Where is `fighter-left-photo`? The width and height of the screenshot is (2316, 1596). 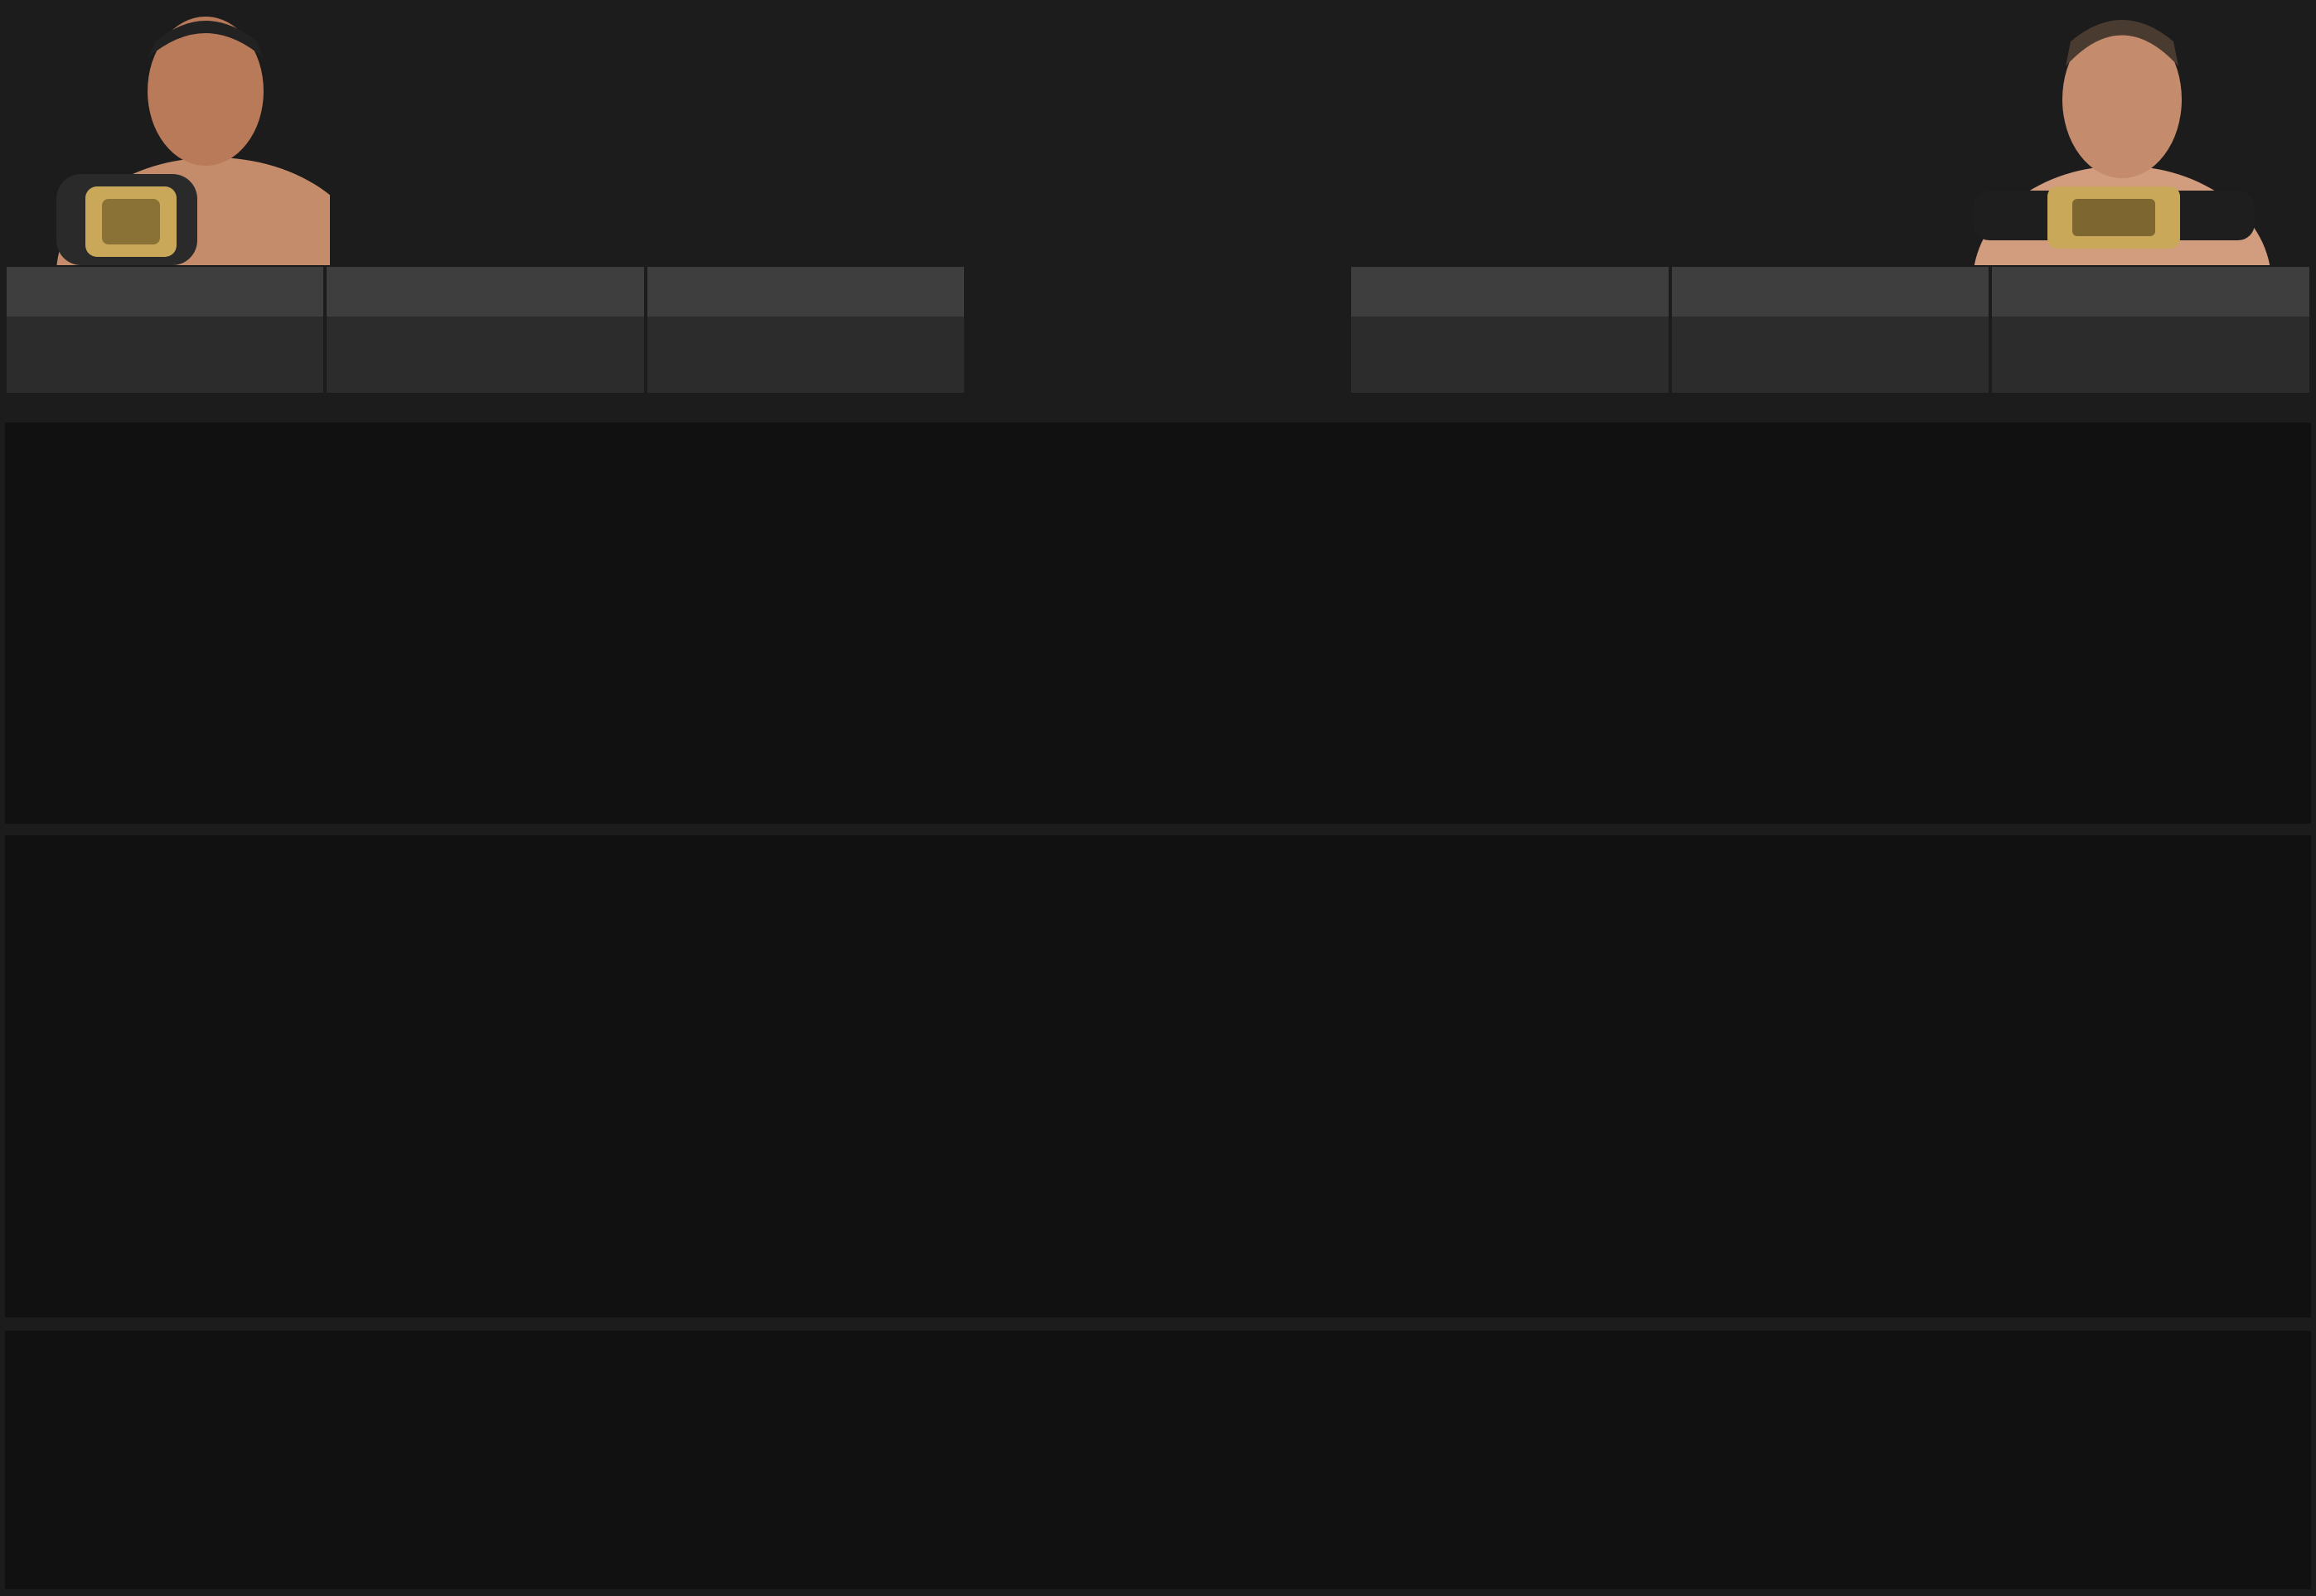
fighter-left-photo is located at coordinates (185, 136).